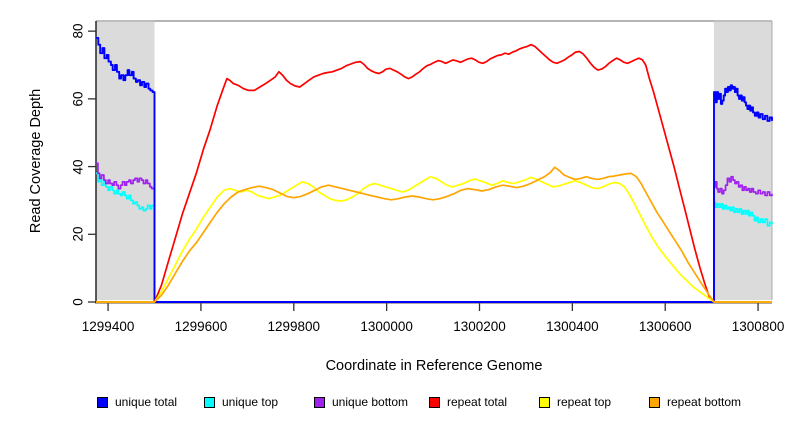 This screenshot has width=792, height=432. What do you see at coordinates (370, 402) in the screenshot?
I see `legend-label: unique bottom` at bounding box center [370, 402].